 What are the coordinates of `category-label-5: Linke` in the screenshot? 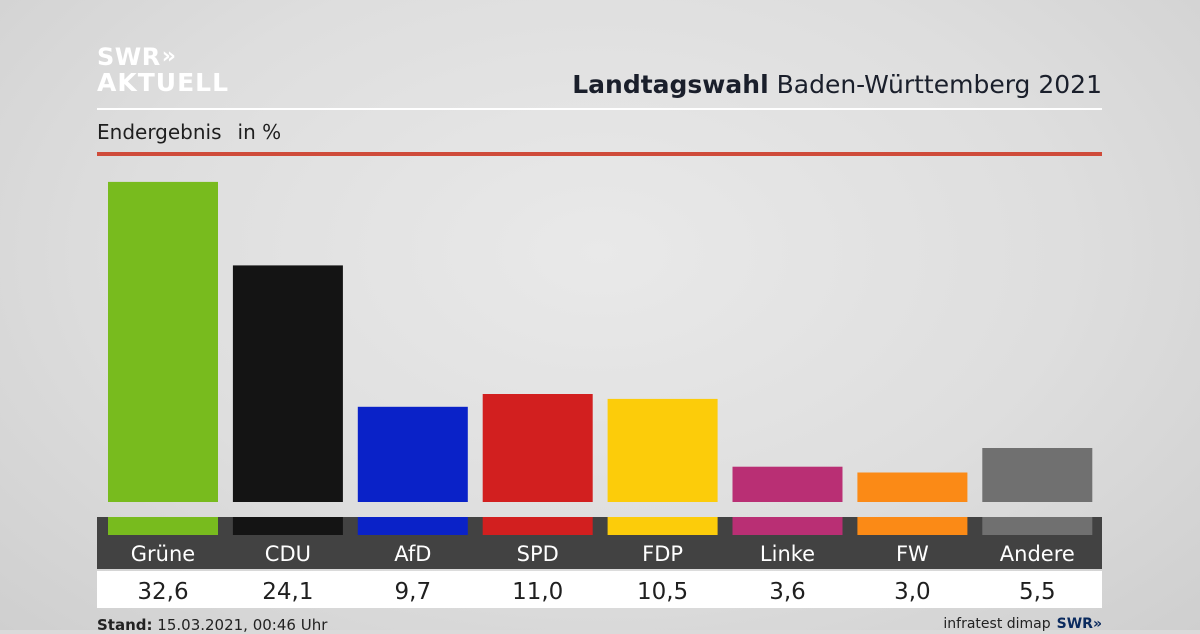 It's located at (787, 554).